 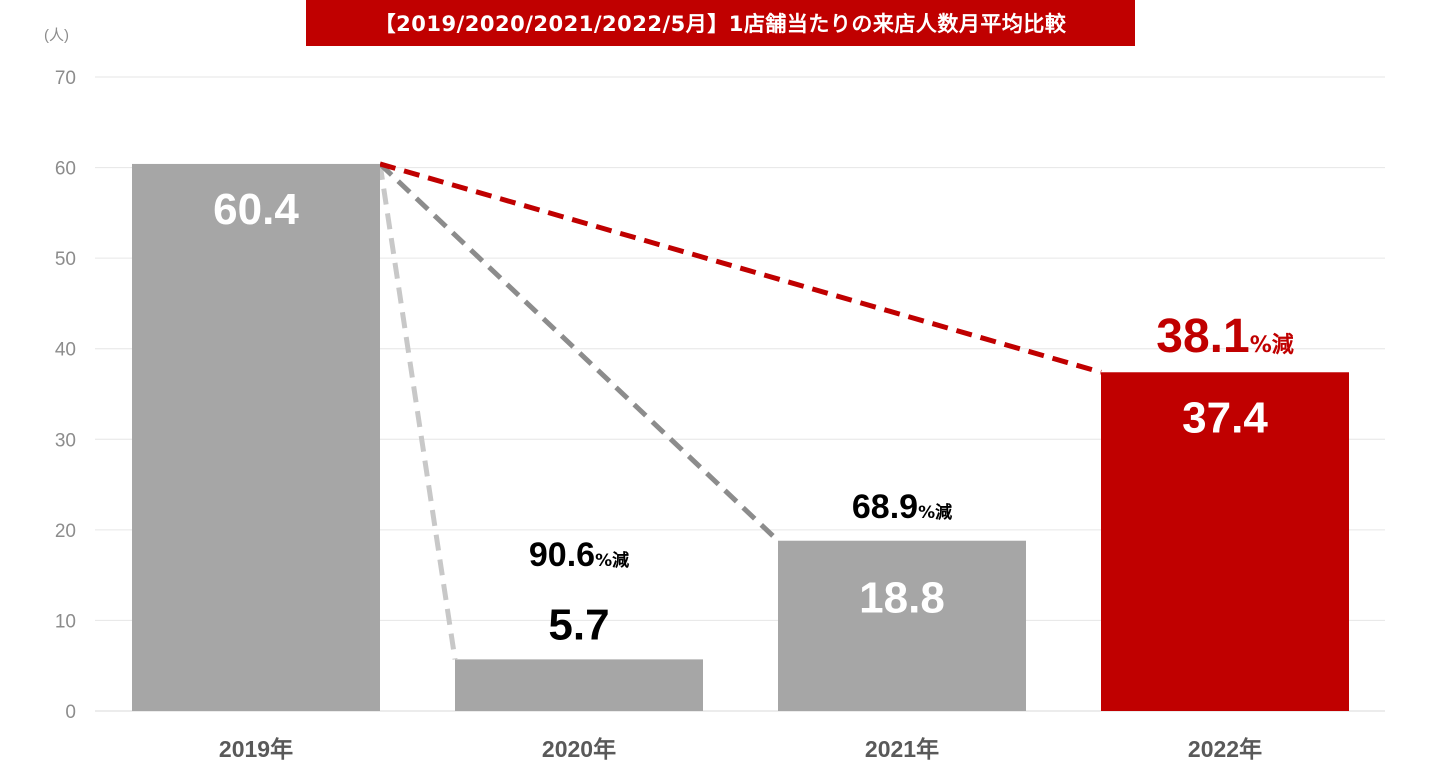 What do you see at coordinates (579, 749) in the screenshot?
I see `x-tick-label: 2020年` at bounding box center [579, 749].